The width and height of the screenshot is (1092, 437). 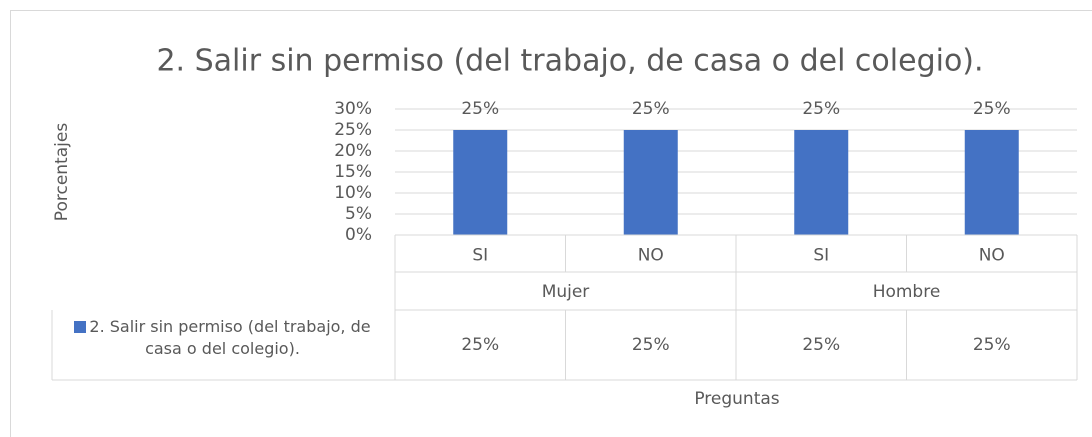 What do you see at coordinates (353, 130) in the screenshot?
I see `y-tick-label: 25%` at bounding box center [353, 130].